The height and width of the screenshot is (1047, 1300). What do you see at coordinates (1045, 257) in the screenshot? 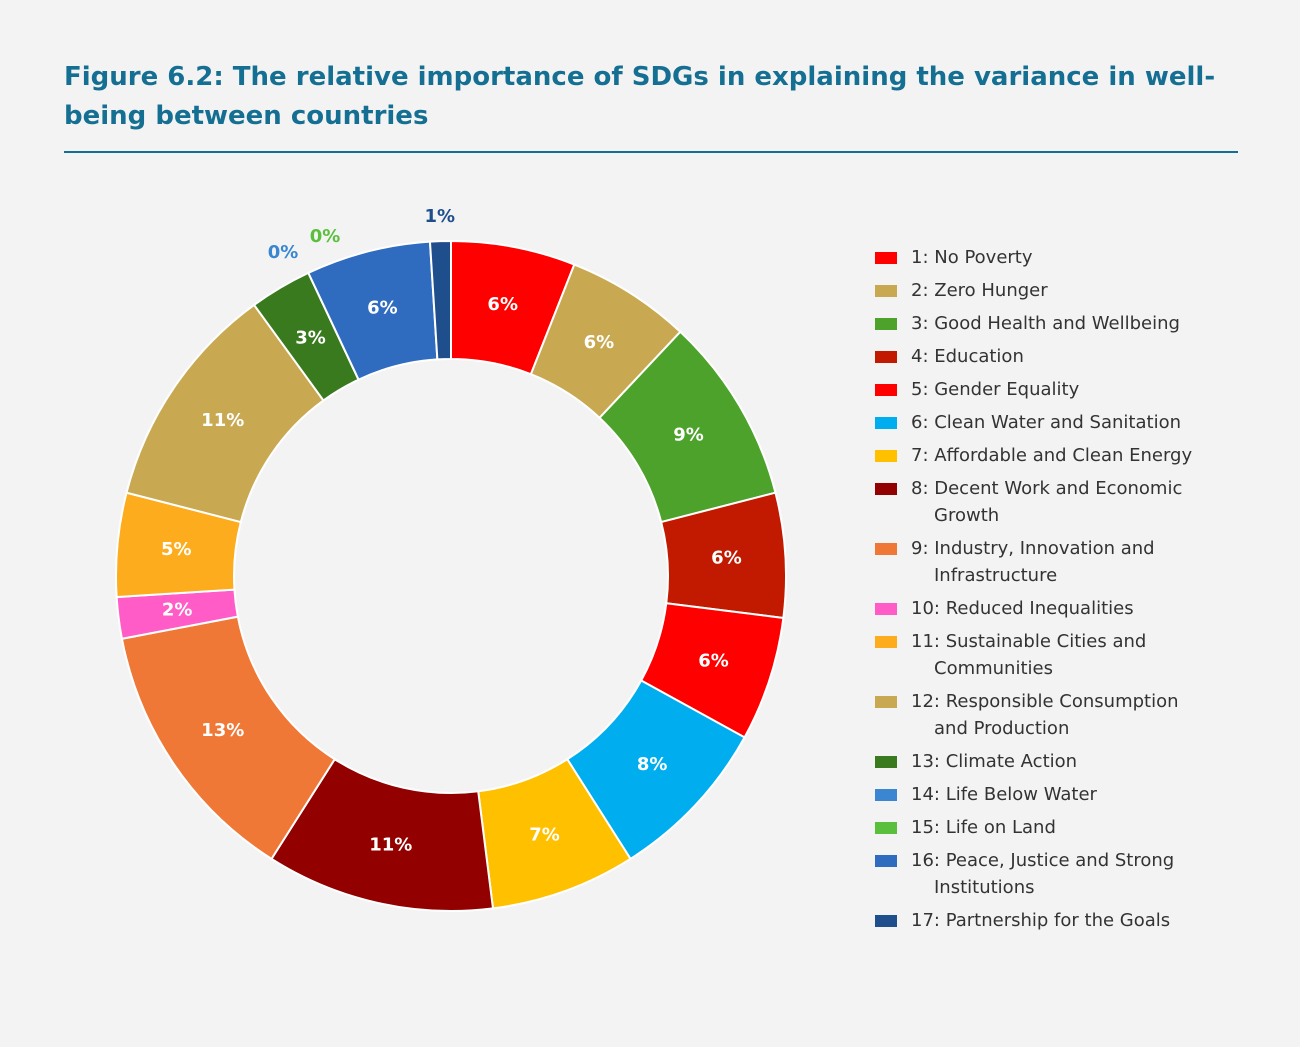
I see `legend-item: 1: No Poverty` at bounding box center [1045, 257].